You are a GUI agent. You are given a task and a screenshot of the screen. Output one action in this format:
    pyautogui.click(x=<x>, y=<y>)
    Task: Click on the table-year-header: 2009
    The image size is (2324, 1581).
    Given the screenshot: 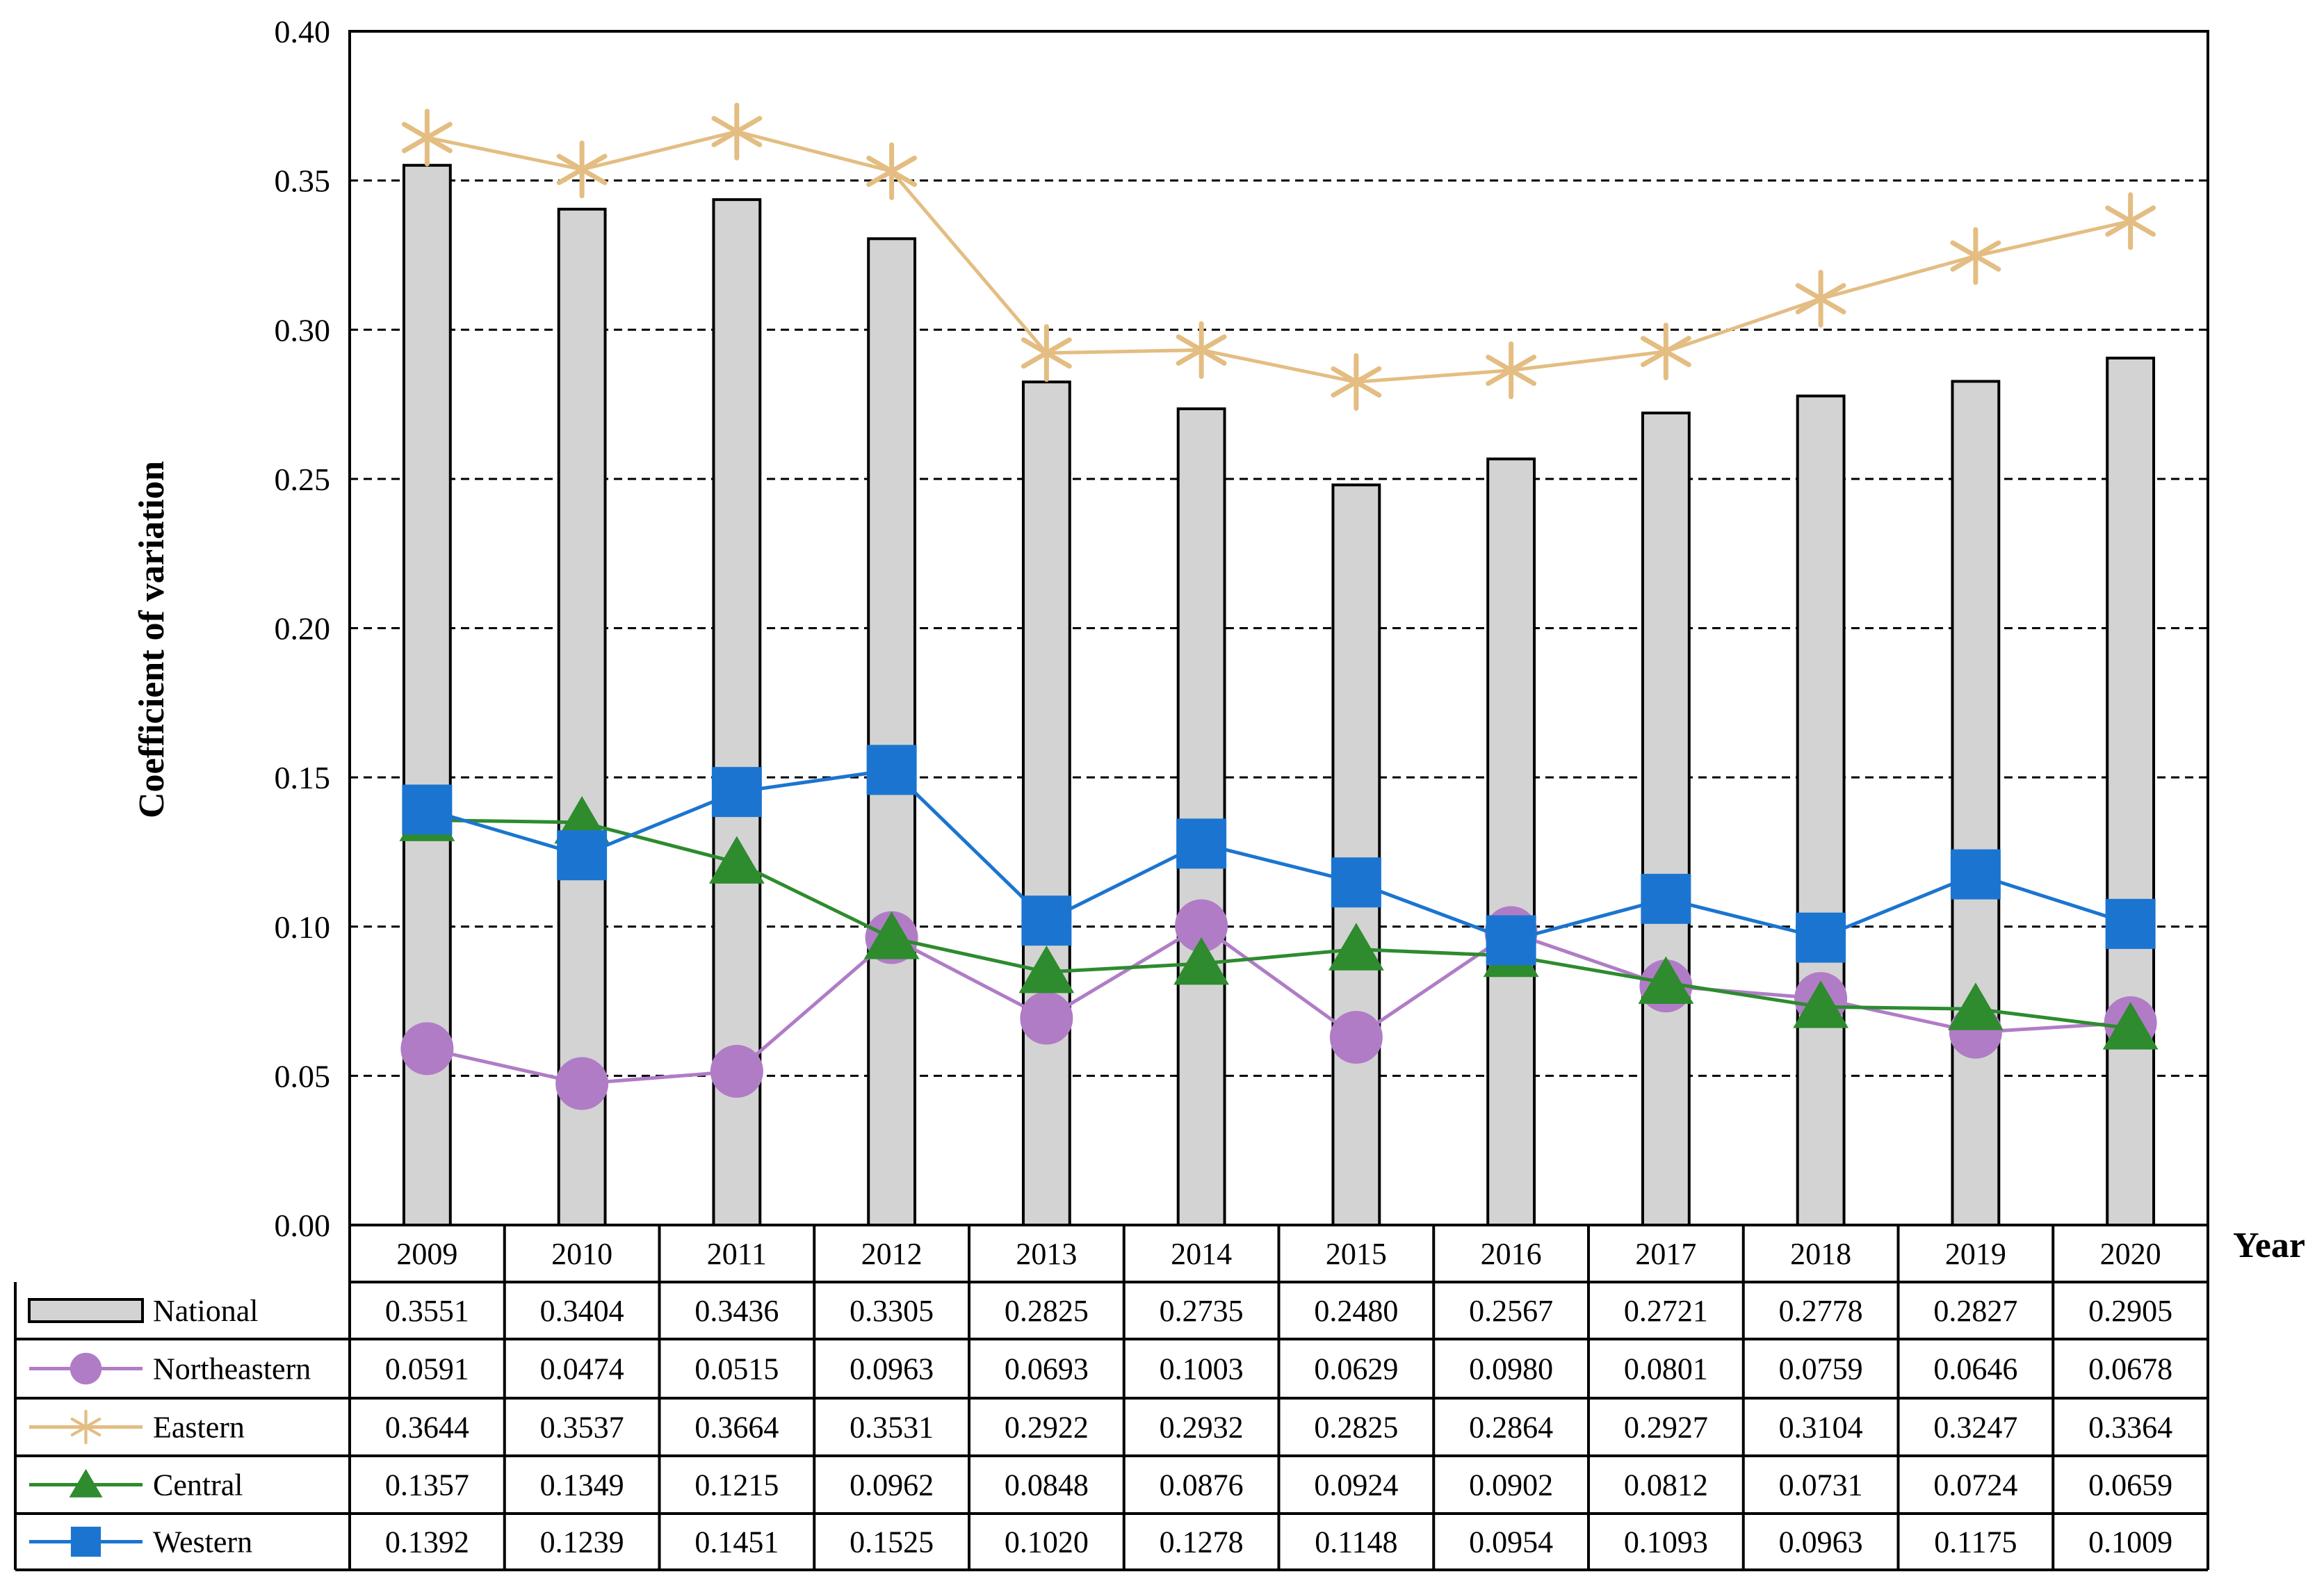 What is the action you would take?
    pyautogui.click(x=426, y=1254)
    